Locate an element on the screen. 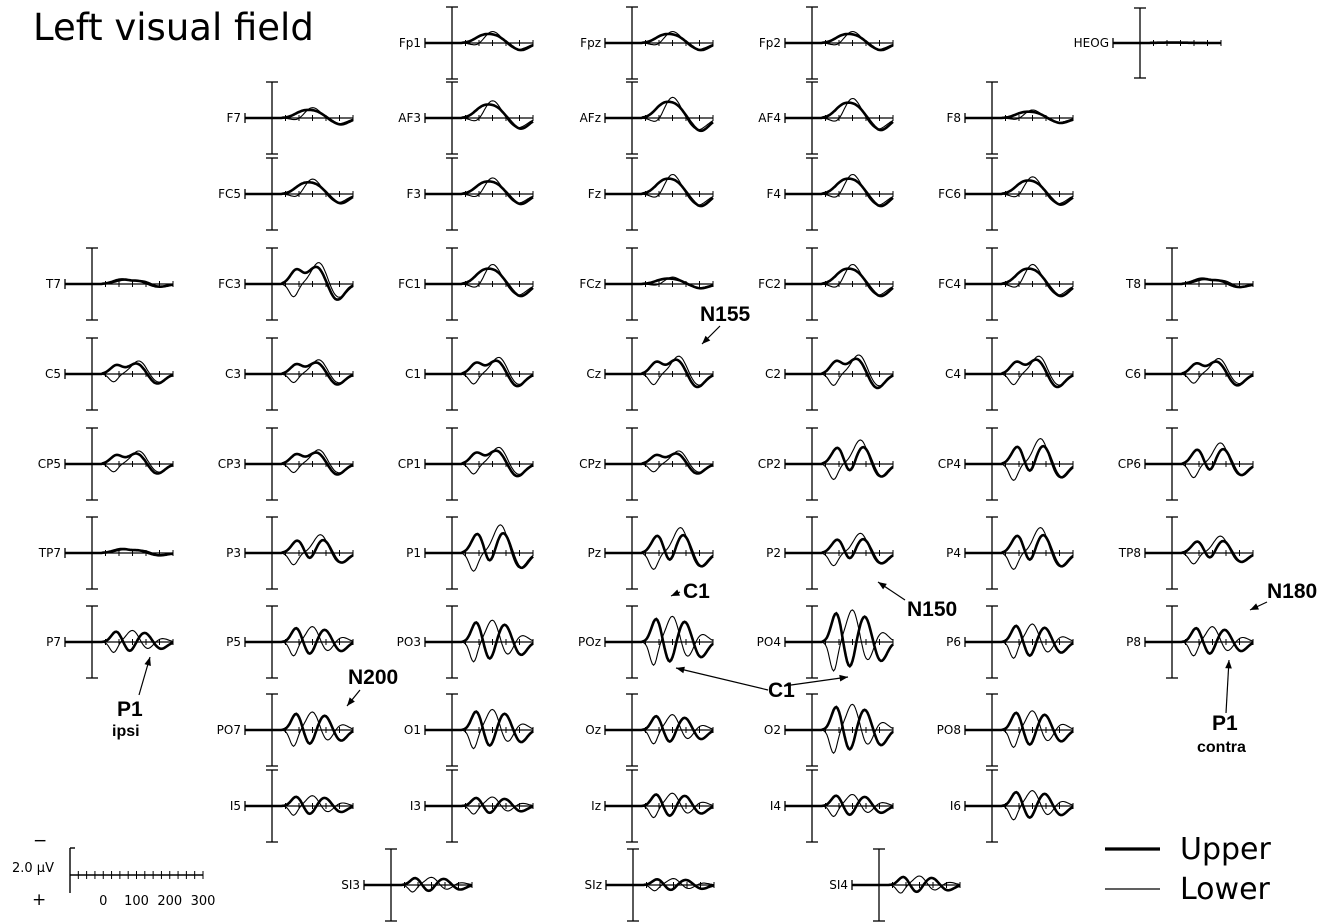 The height and width of the screenshot is (922, 1337). electrode-label: CP2 is located at coordinates (769, 464).